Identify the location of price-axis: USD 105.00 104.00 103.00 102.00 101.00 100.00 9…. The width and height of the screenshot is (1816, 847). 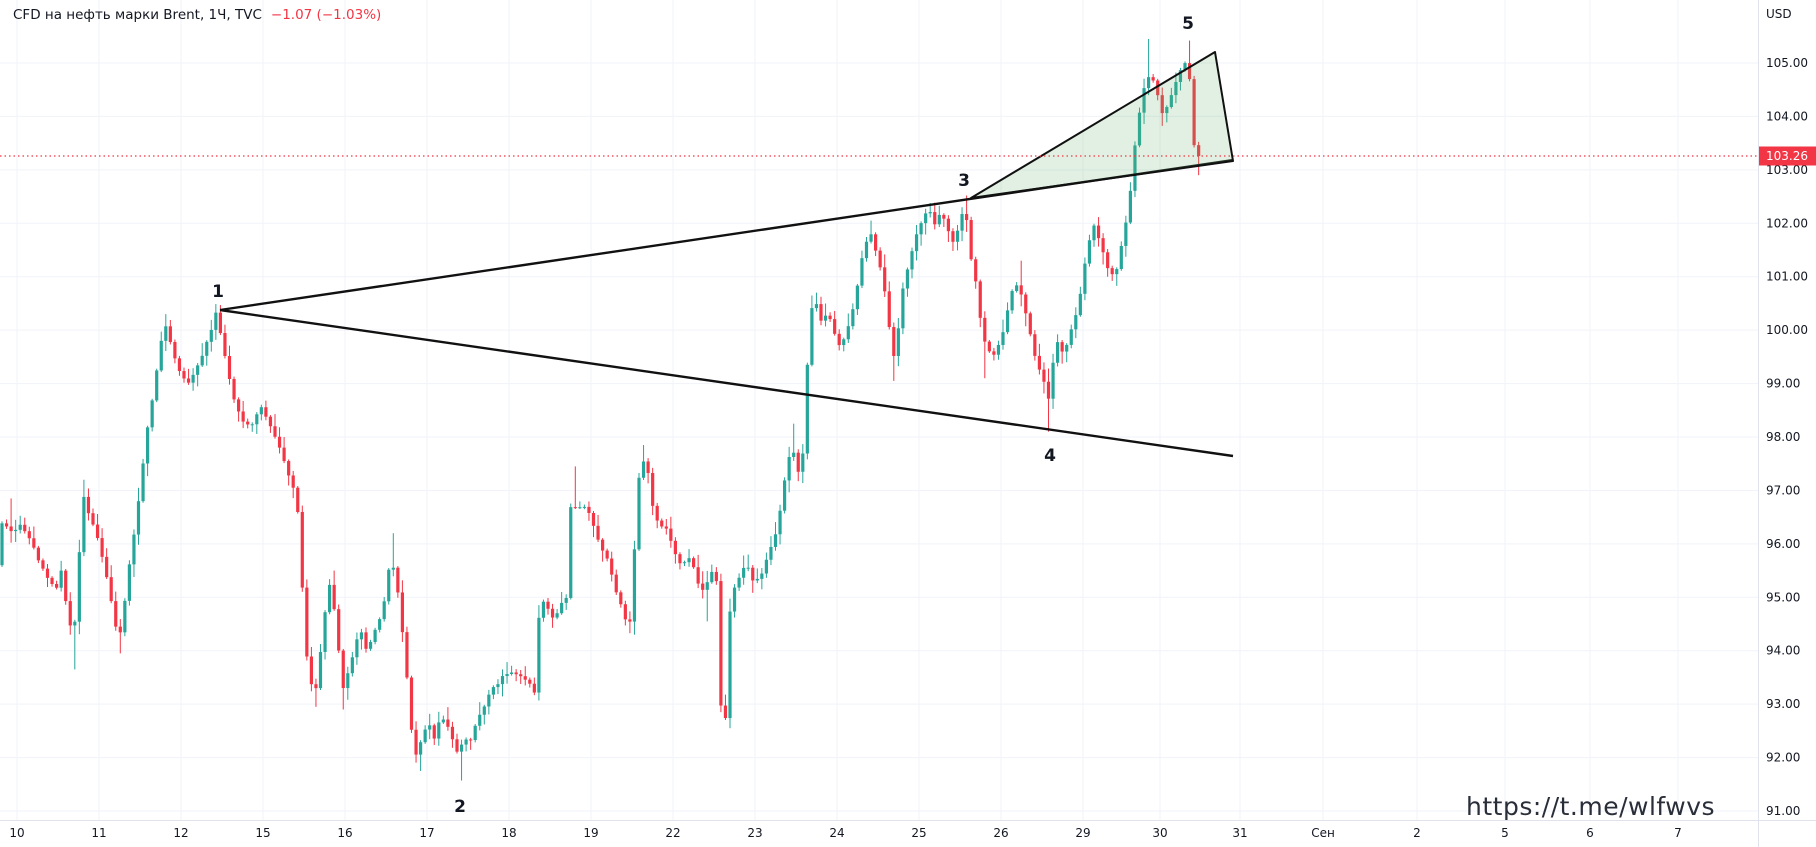
(1787, 412).